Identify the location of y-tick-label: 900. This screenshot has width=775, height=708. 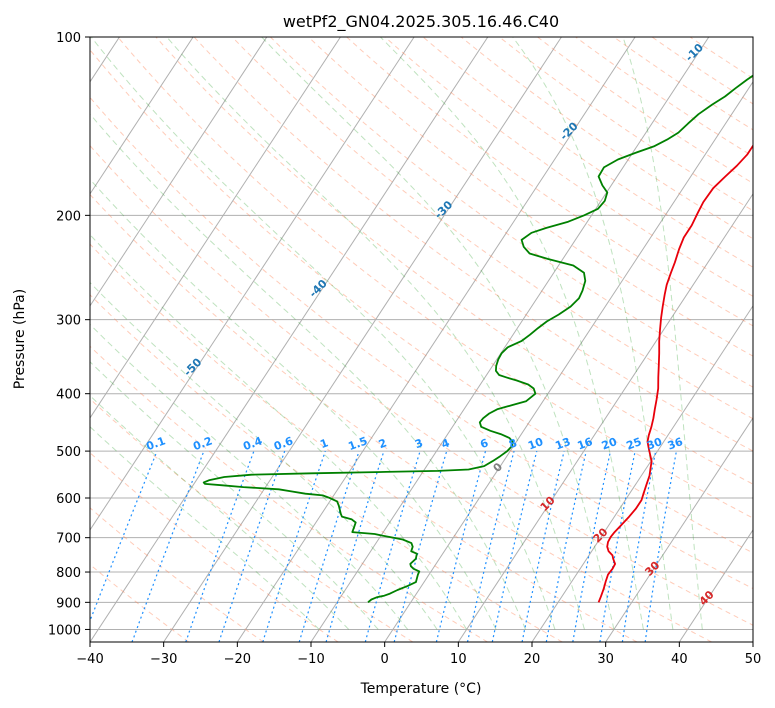
(68, 603).